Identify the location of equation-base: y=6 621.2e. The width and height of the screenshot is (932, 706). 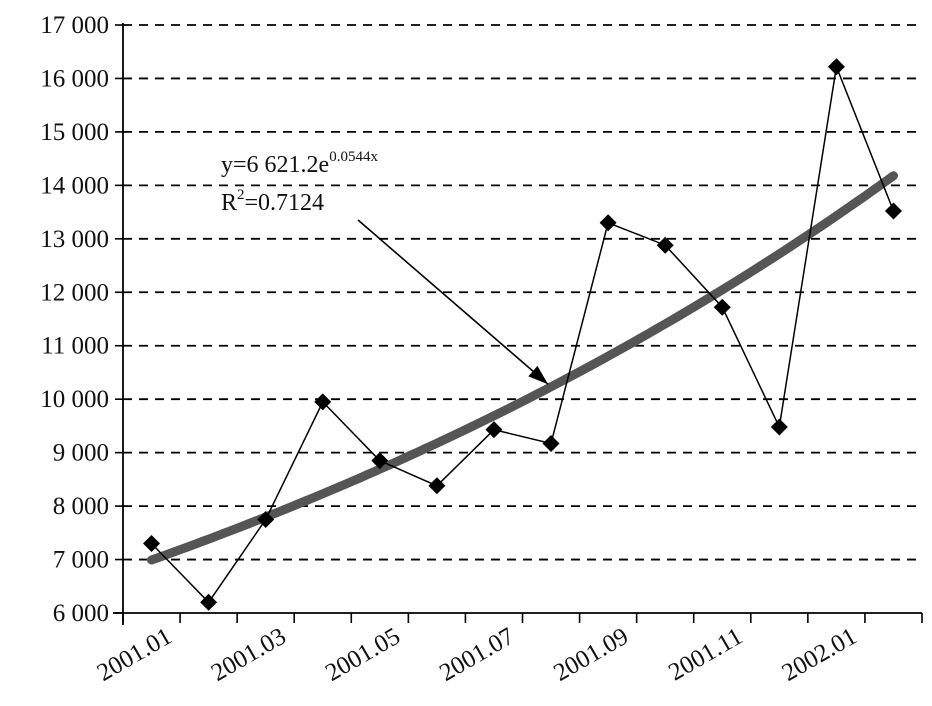
(275, 165).